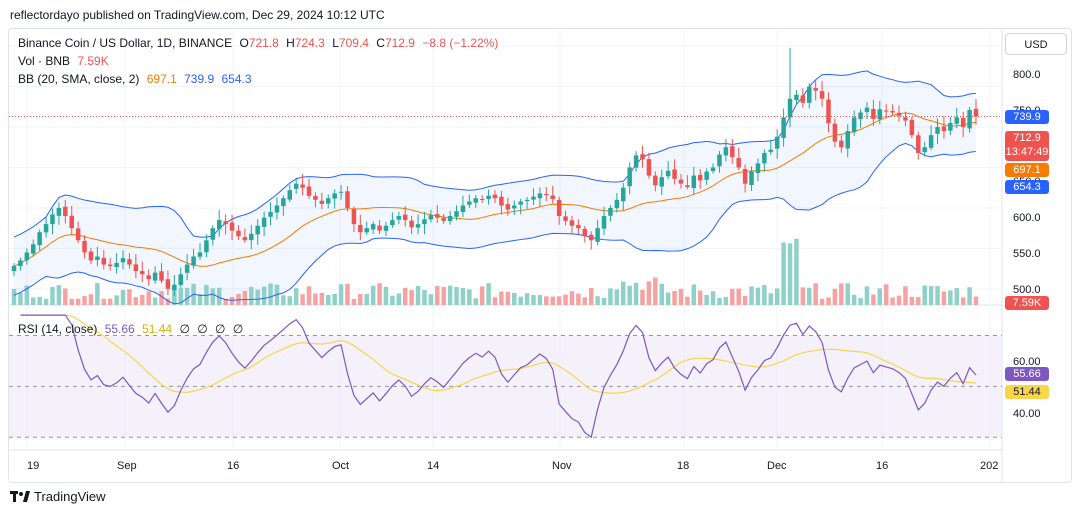  Describe the element at coordinates (460, 43) in the screenshot. I see `change-value: −8.8 (−1.22%)` at that location.